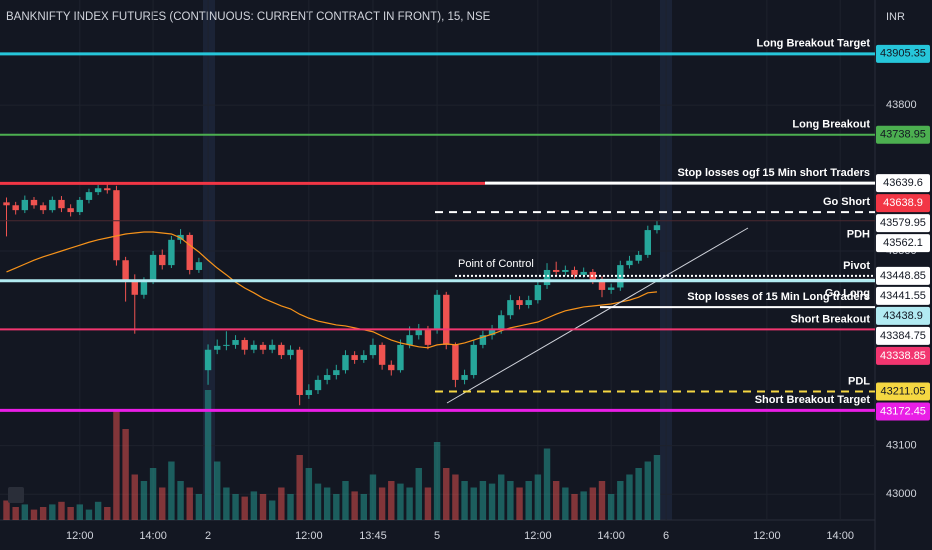  Describe the element at coordinates (208, 536) in the screenshot. I see `x-tick-label: 2` at that location.